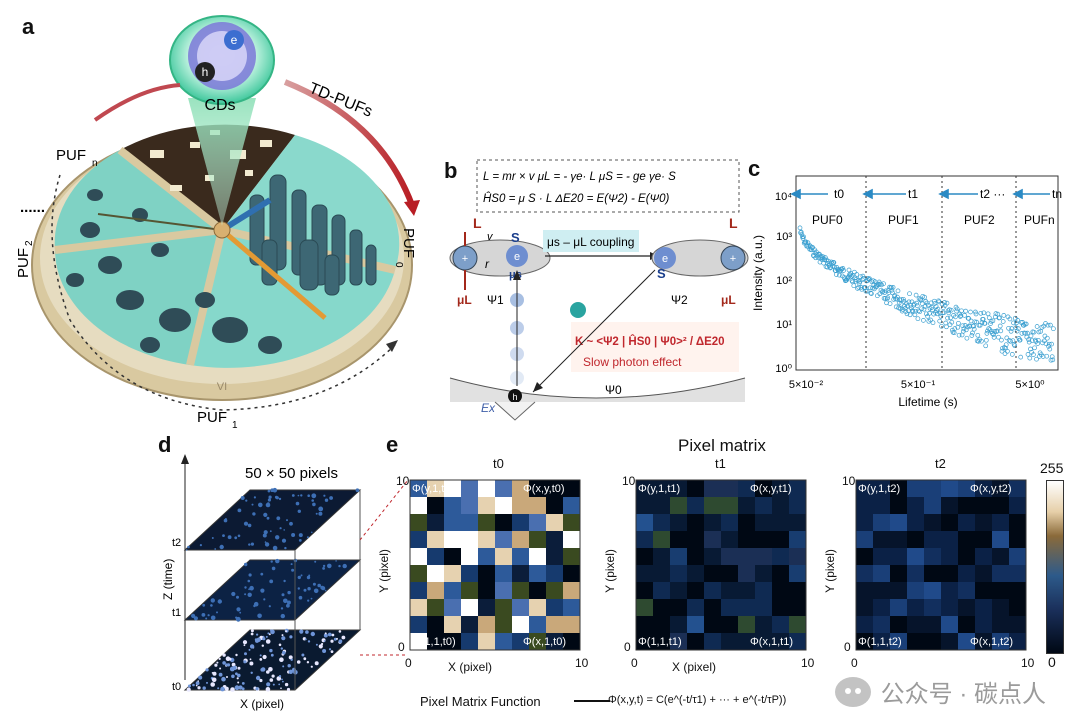 This screenshot has height=727, width=1080. What do you see at coordinates (272, 589) in the screenshot?
I see `layer-speckles` at bounding box center [272, 589].